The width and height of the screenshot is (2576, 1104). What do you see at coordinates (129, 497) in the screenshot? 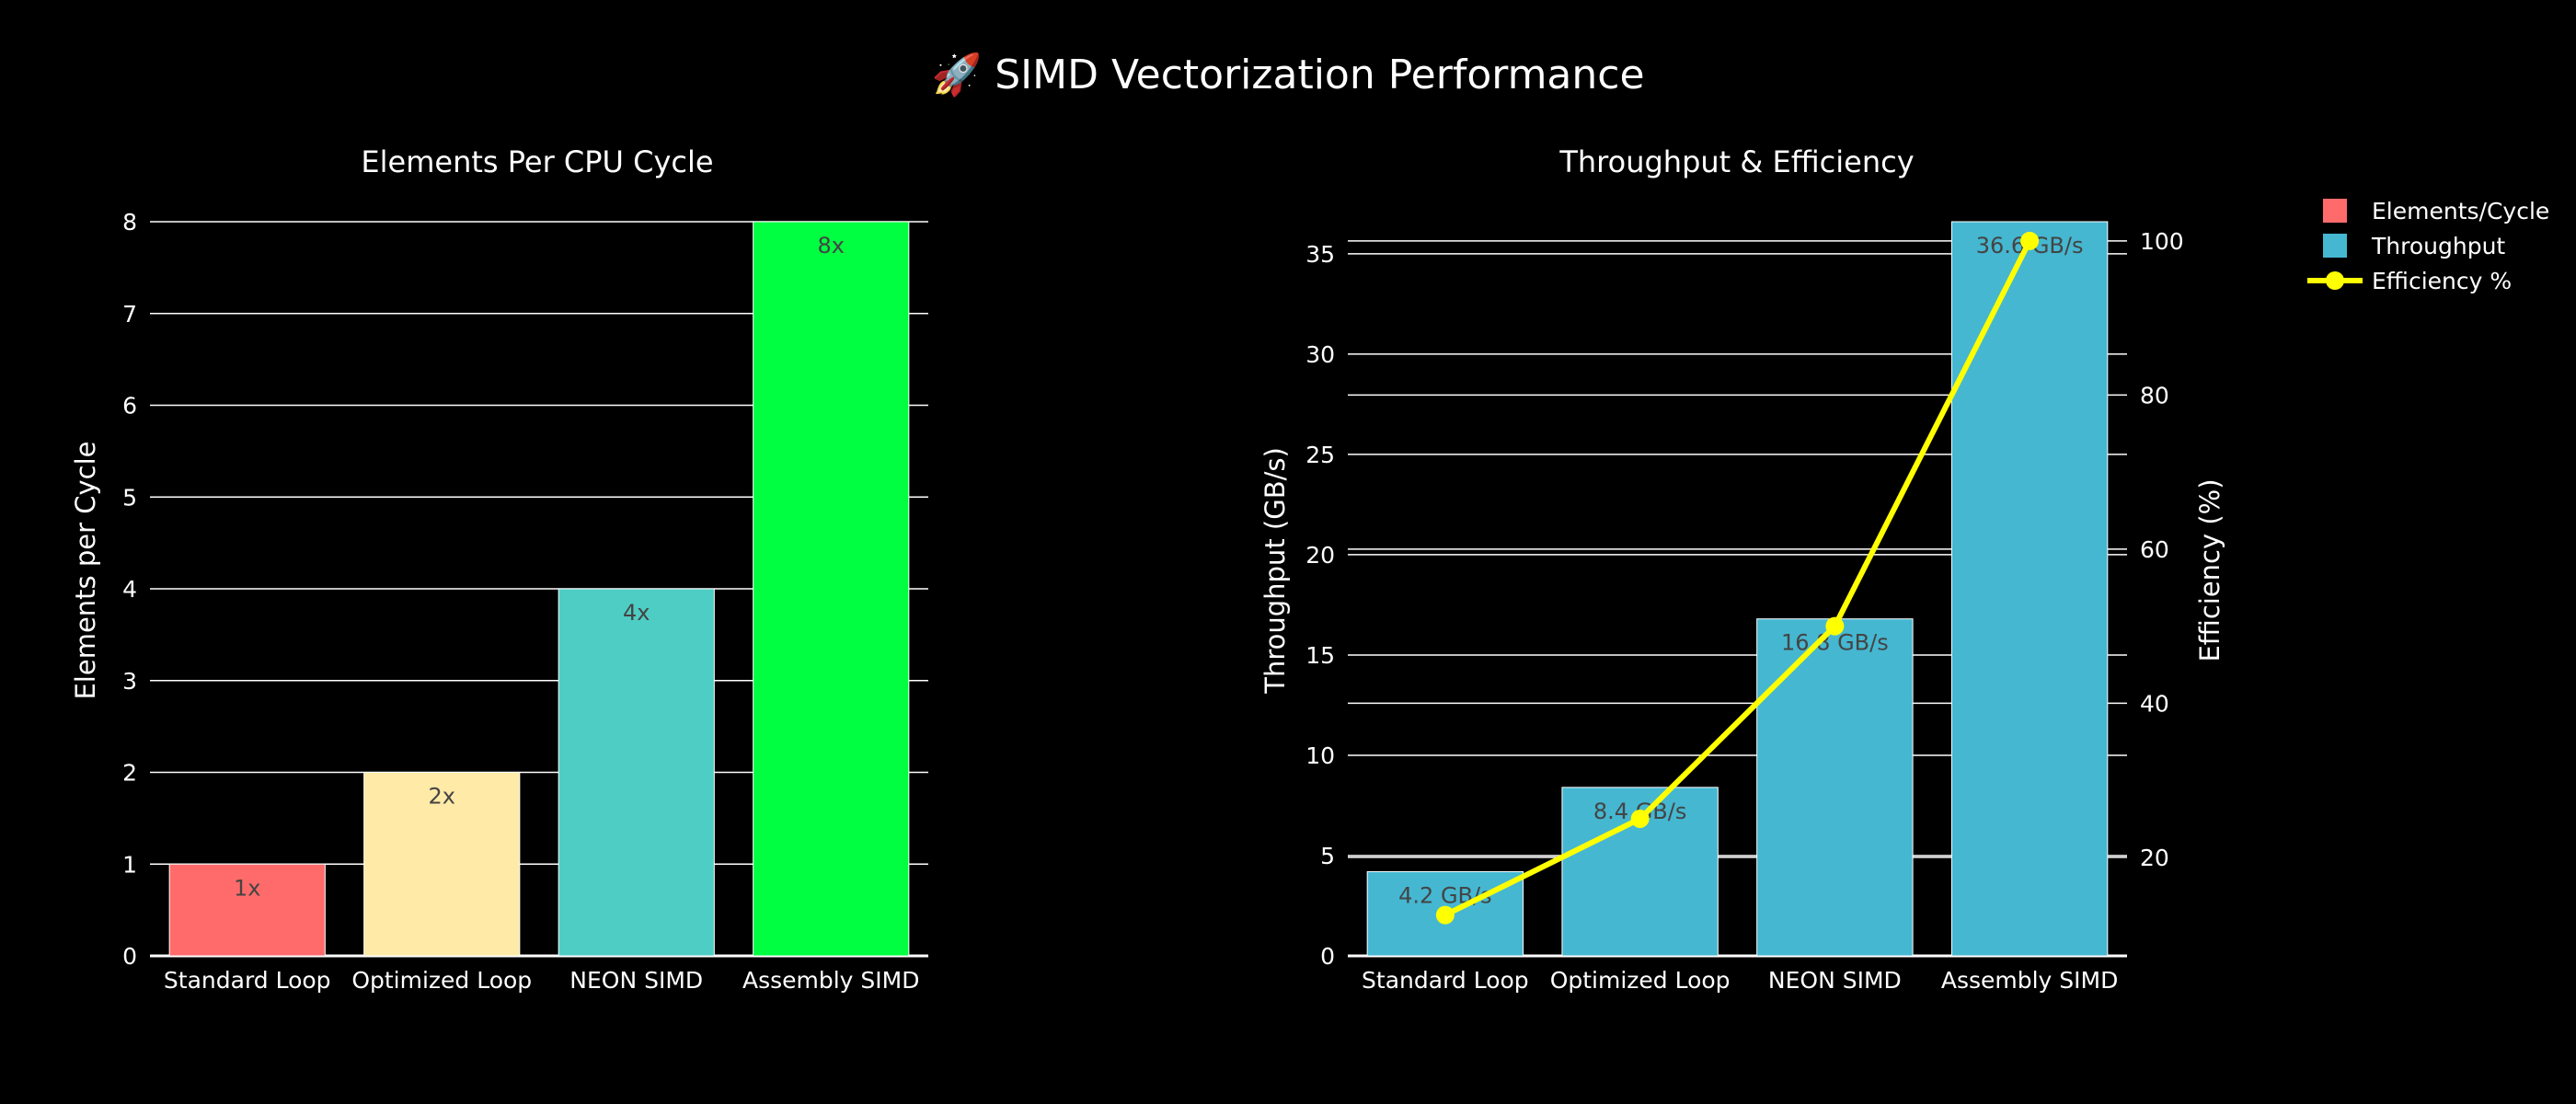
I see `chart1-y-tick-label: 5` at bounding box center [129, 497].